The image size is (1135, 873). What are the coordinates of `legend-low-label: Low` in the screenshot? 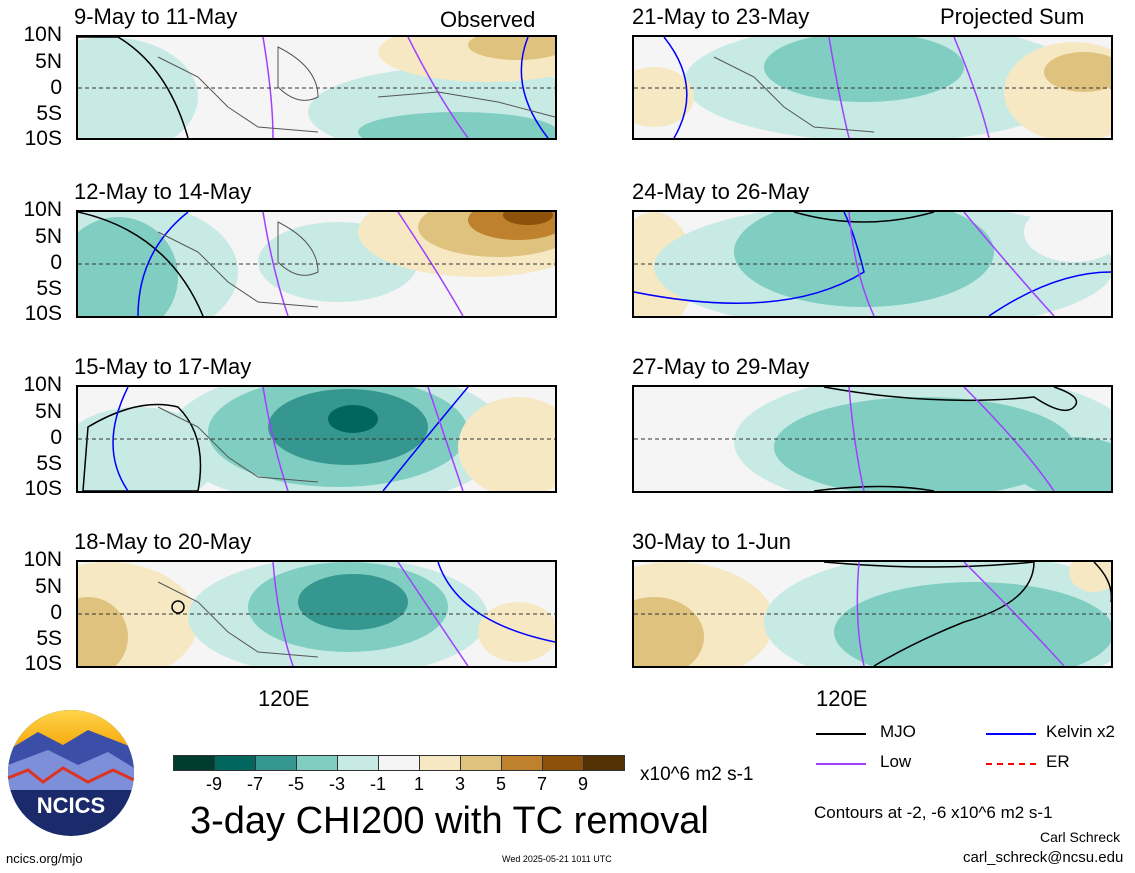 It's located at (896, 761).